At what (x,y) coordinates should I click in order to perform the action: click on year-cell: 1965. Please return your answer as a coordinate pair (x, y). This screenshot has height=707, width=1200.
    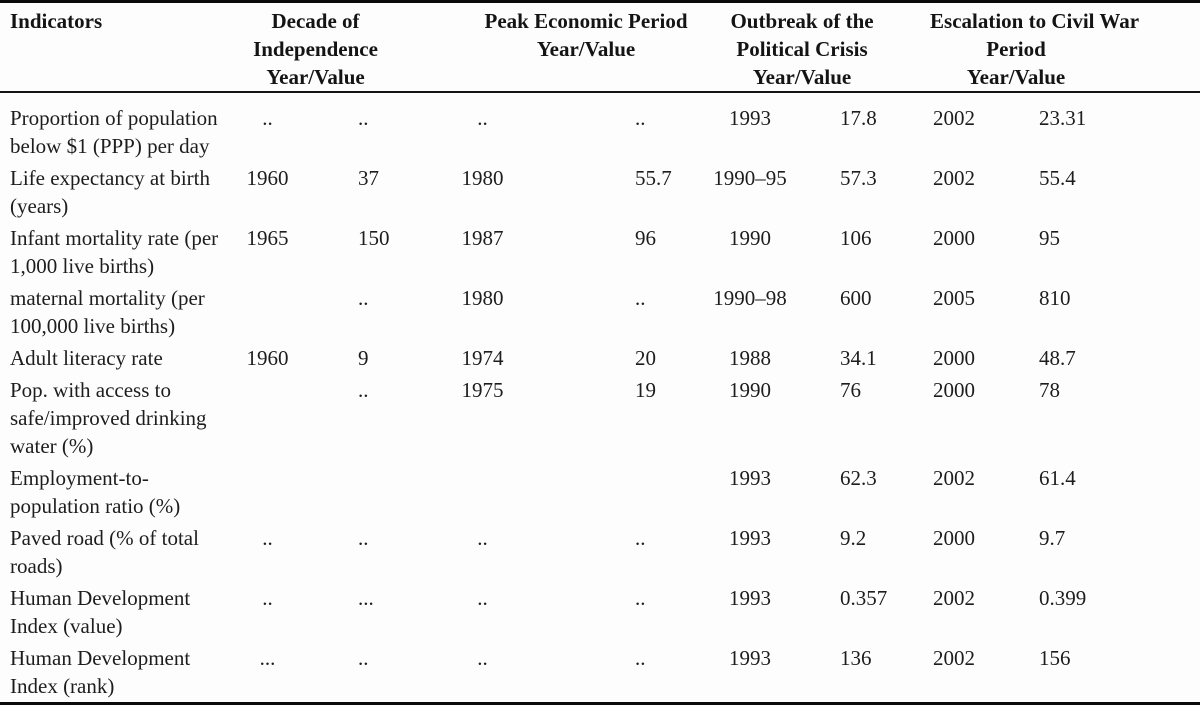
    Looking at the image, I should click on (267, 238).